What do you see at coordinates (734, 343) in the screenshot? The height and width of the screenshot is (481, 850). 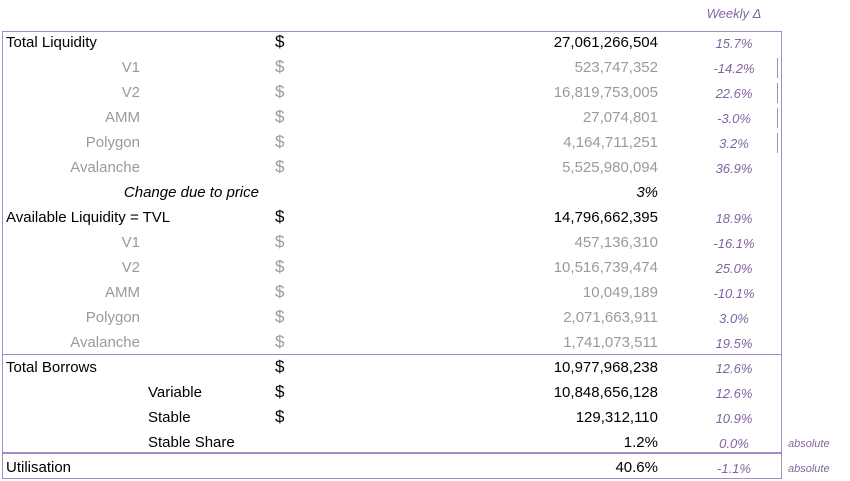 I see `weekly-change: 19.5%` at bounding box center [734, 343].